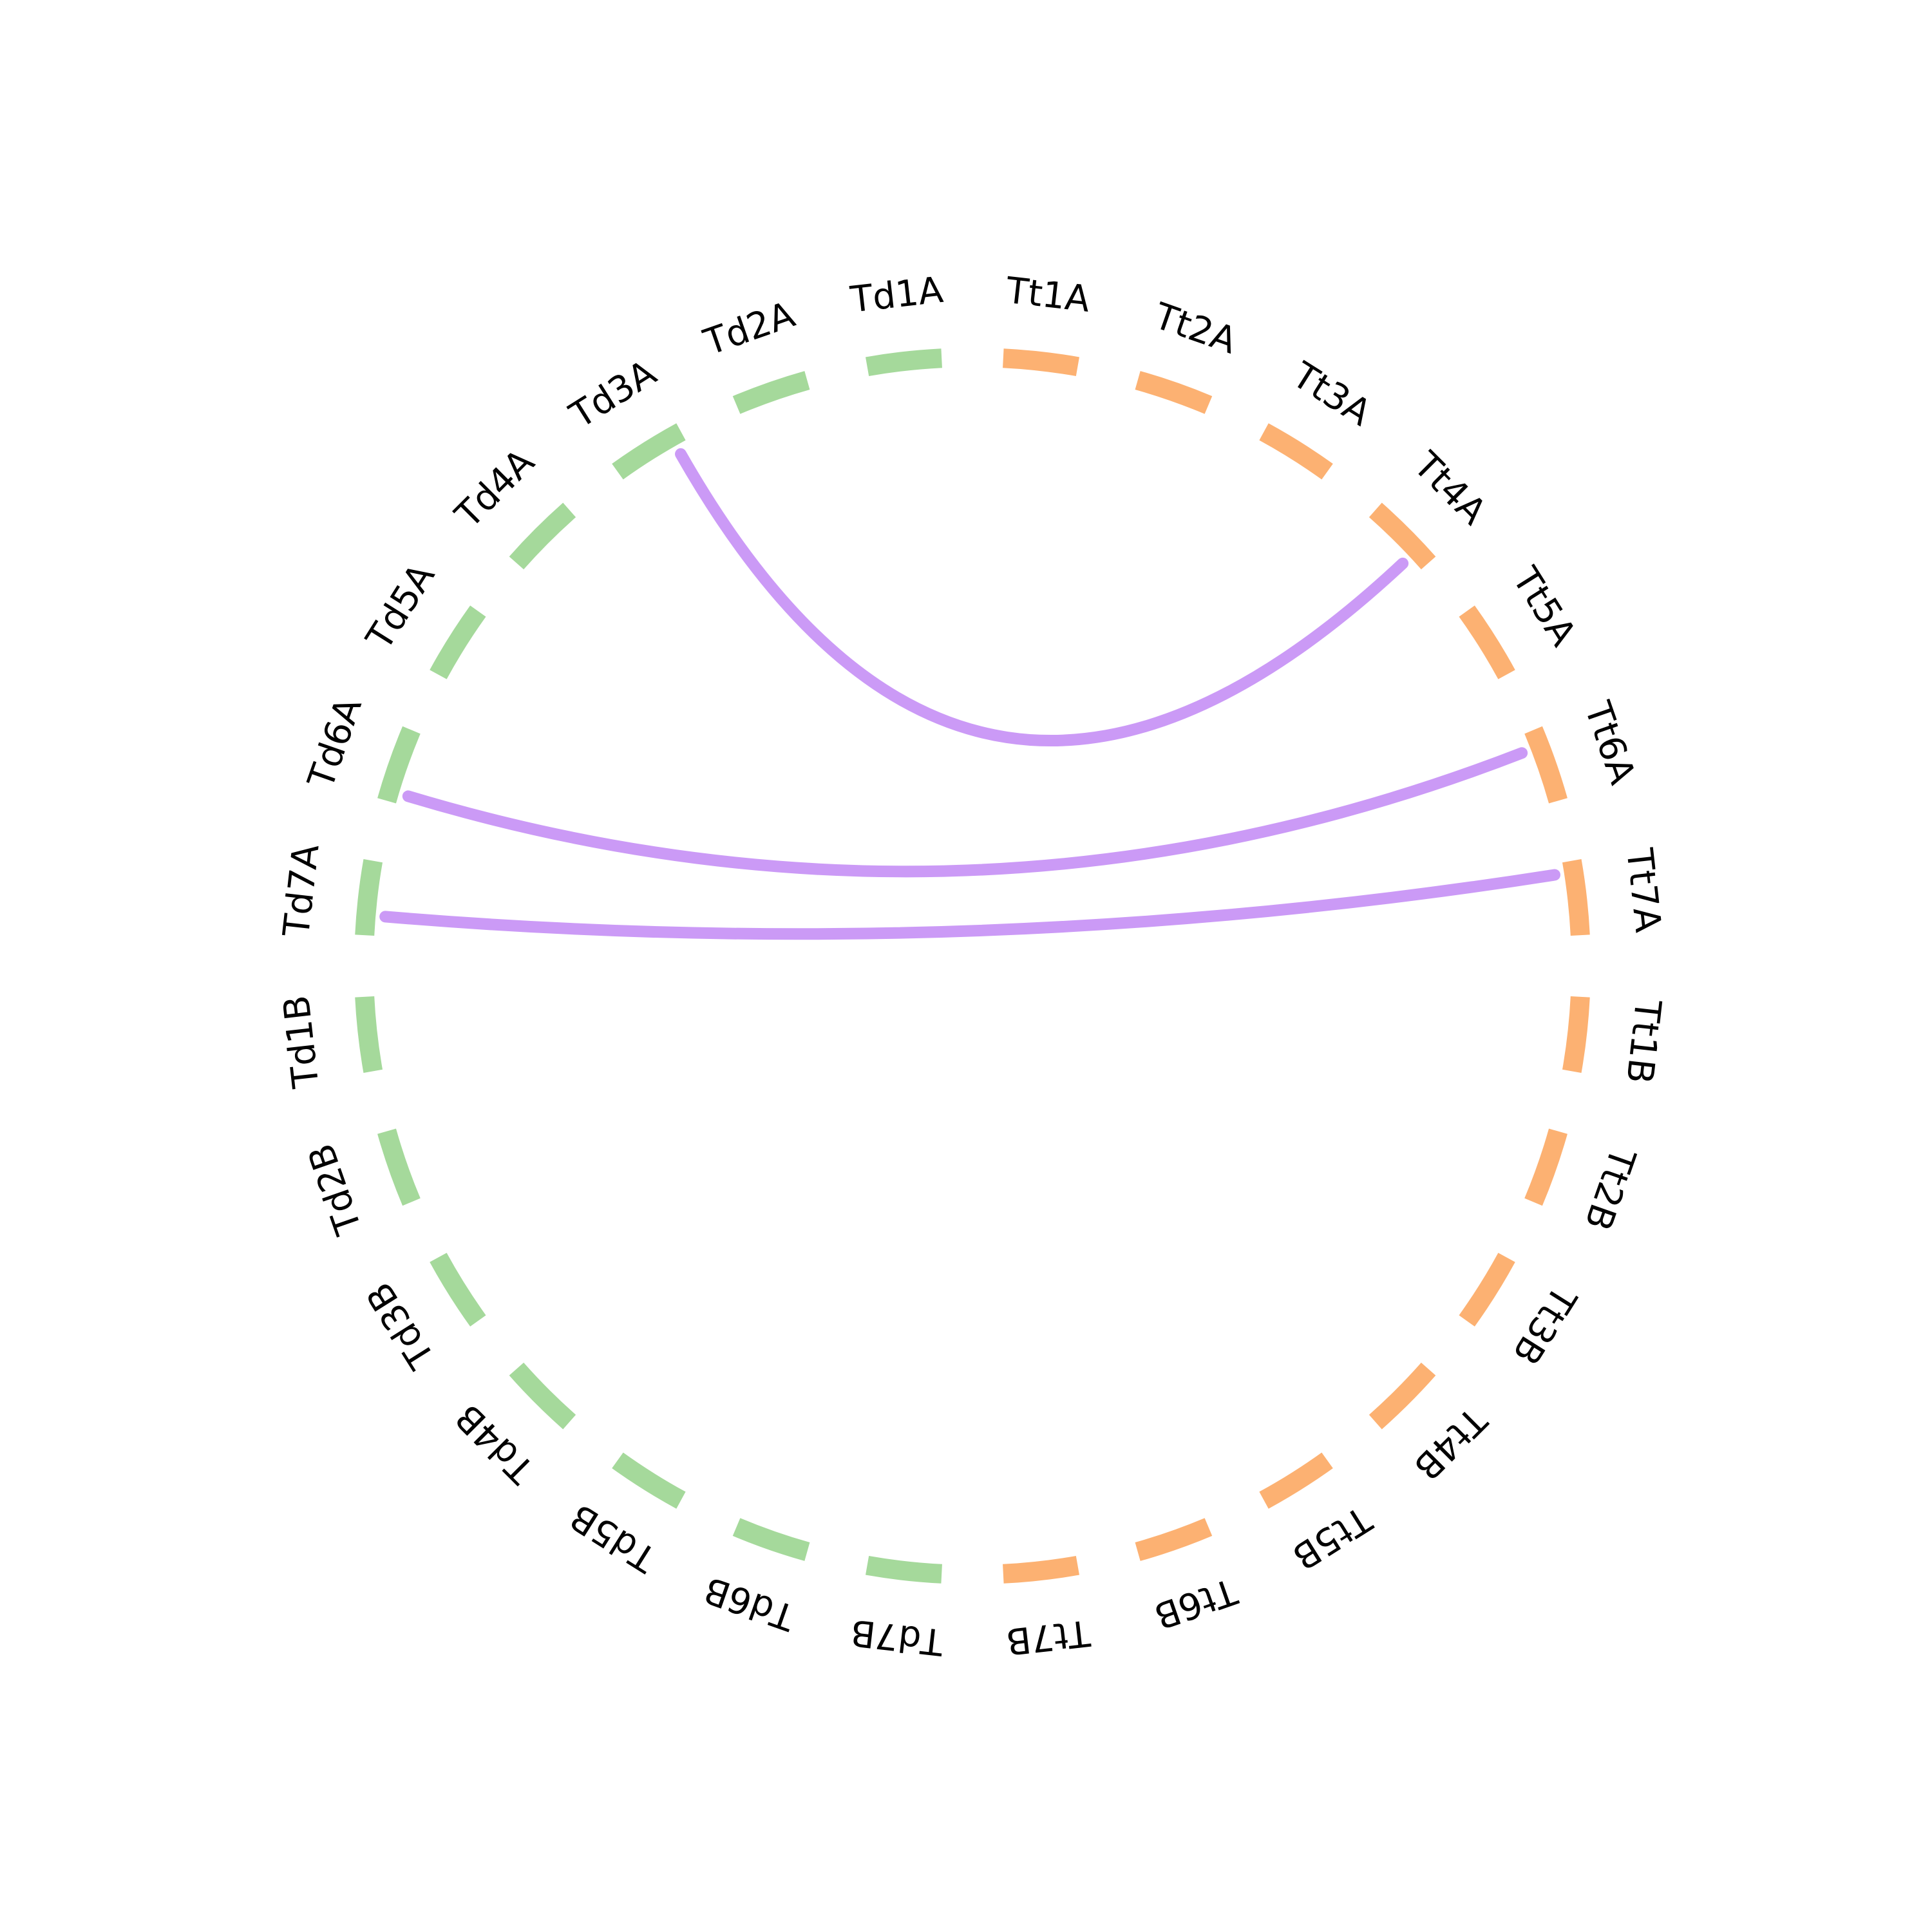 Image resolution: width=1932 pixels, height=1932 pixels. What do you see at coordinates (1576, 1034) in the screenshot?
I see `segment-arc-tt1b` at bounding box center [1576, 1034].